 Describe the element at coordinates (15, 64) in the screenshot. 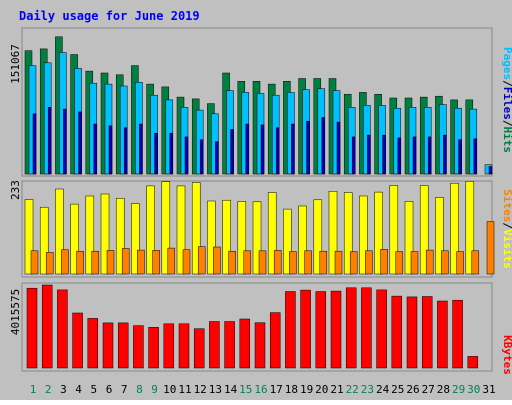

I see `hits-panel-max-label: 151067` at that location.